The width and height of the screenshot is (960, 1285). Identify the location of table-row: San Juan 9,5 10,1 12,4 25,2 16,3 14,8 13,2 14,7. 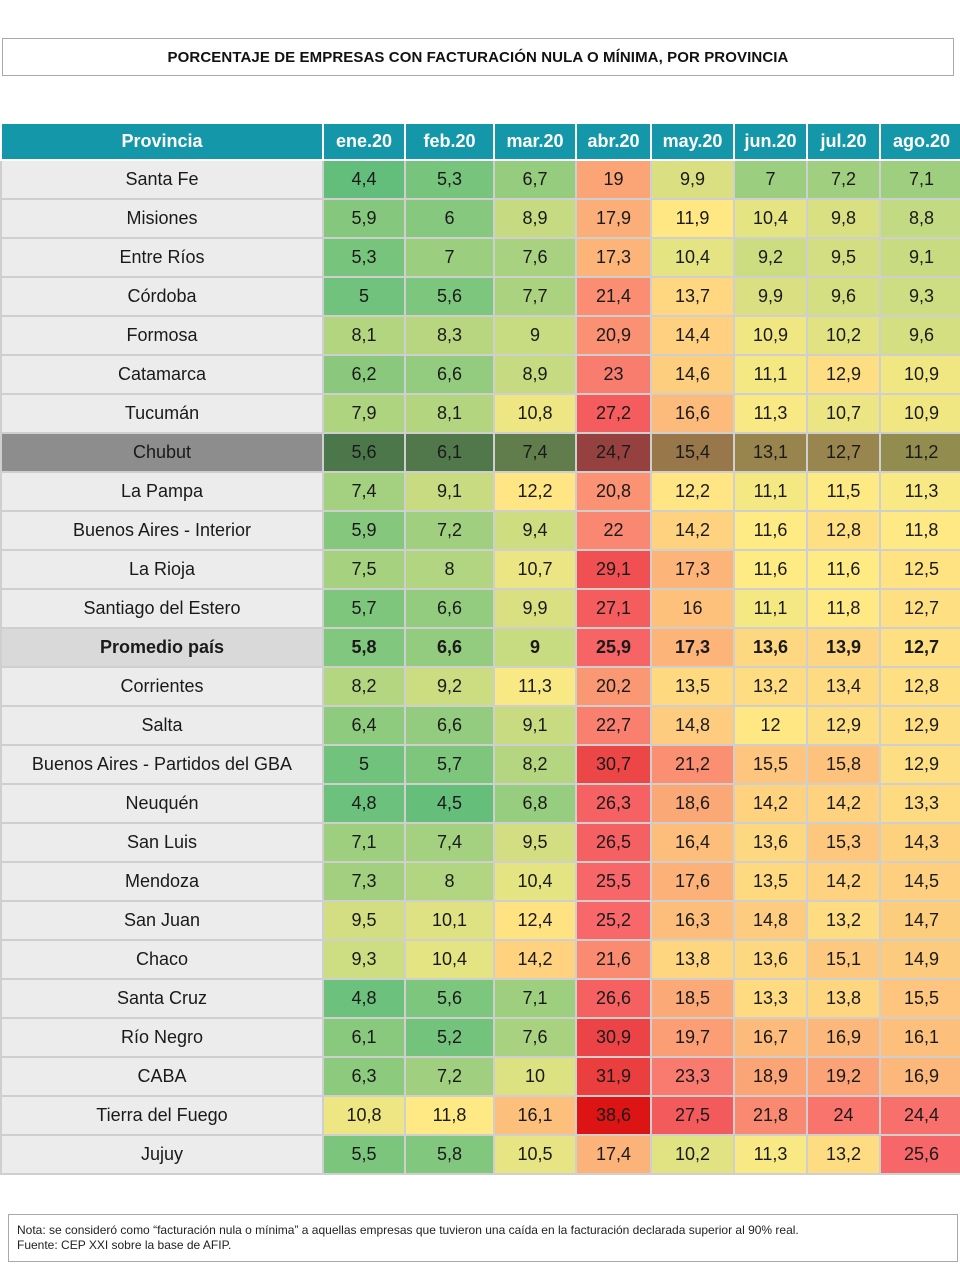
(480, 920).